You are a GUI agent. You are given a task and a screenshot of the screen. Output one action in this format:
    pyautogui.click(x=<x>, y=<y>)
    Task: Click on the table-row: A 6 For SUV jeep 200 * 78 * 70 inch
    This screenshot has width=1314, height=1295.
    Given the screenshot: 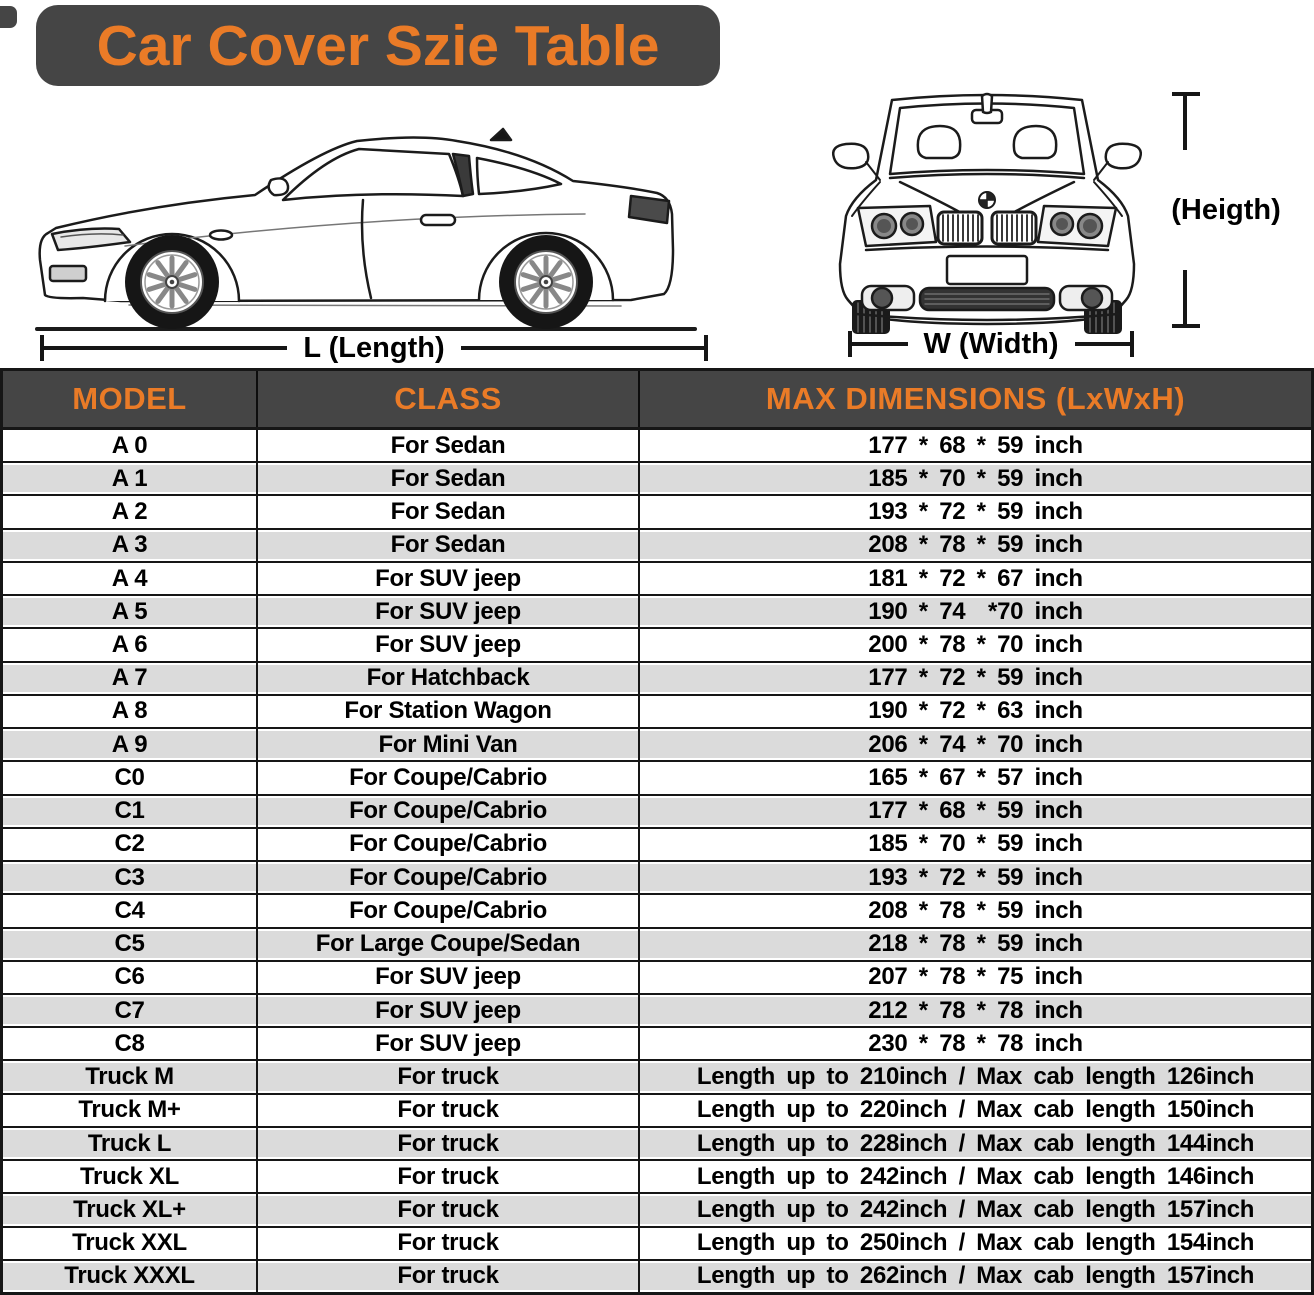 What is the action you would take?
    pyautogui.click(x=657, y=644)
    